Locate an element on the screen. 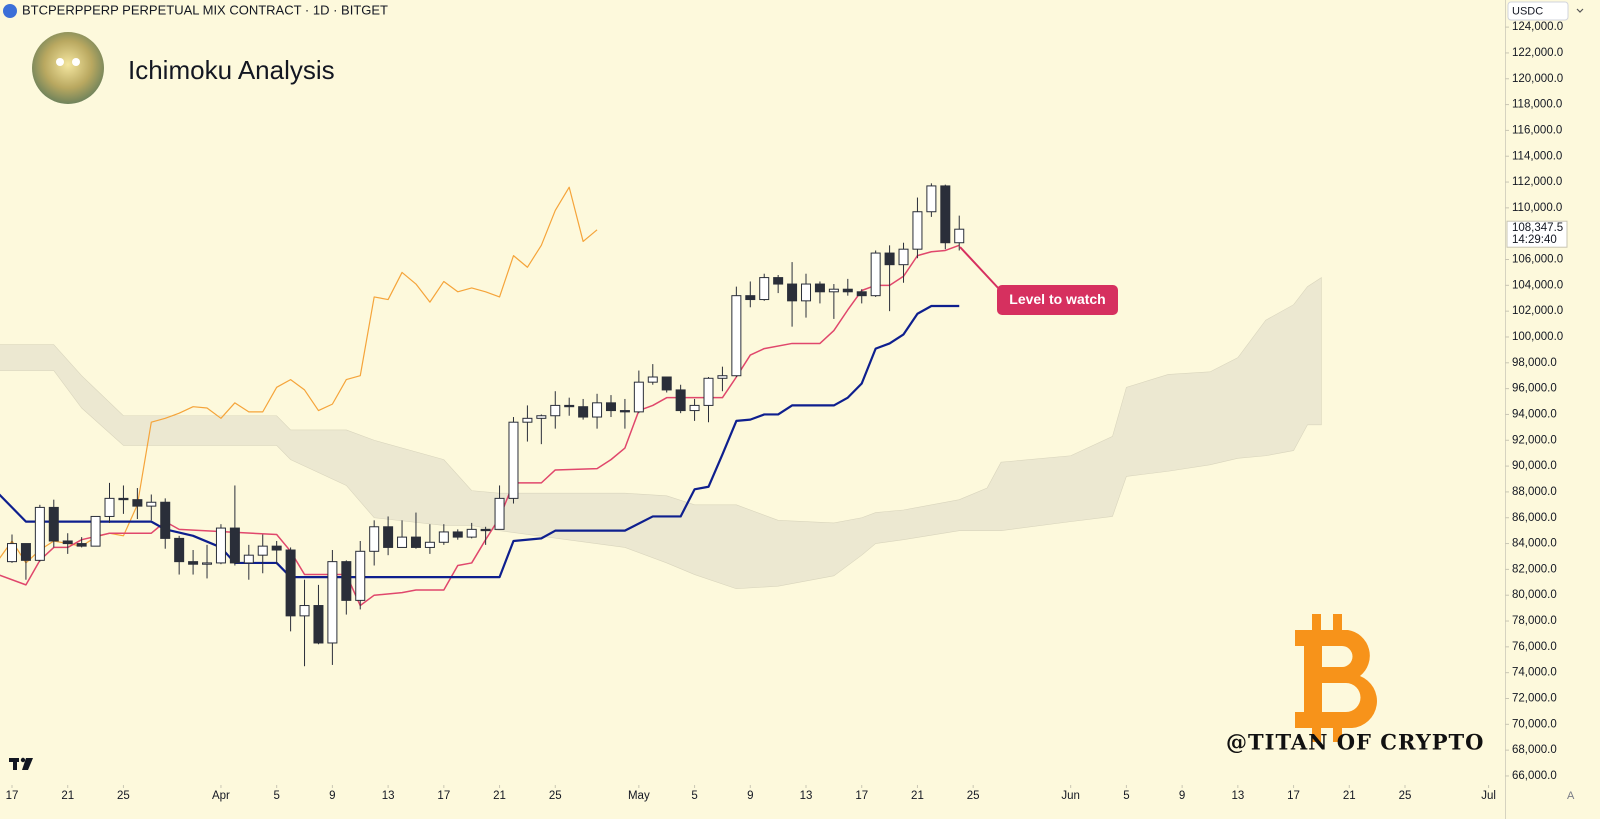 The image size is (1600, 819). currency-box is located at coordinates (1538, 11).